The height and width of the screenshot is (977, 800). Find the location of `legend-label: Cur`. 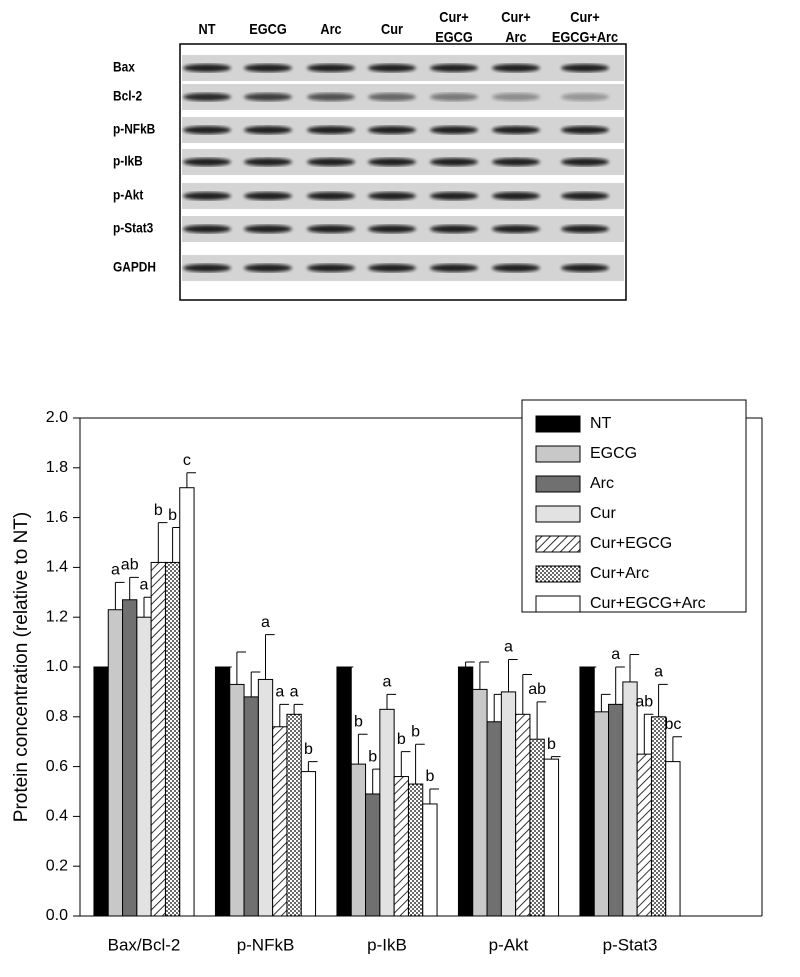

legend-label: Cur is located at coordinates (603, 513).